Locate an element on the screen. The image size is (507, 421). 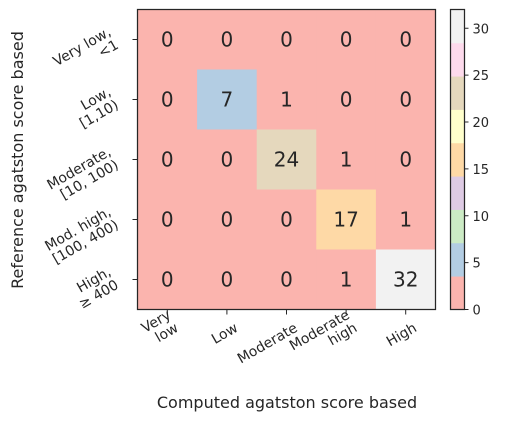
colorbar-tick-label: 15 is located at coordinates (481, 170).